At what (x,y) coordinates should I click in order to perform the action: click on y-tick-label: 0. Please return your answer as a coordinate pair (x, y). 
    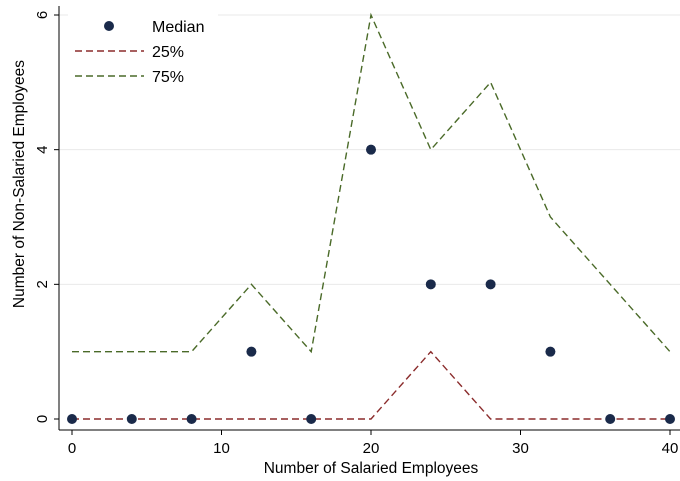
    Looking at the image, I should click on (42, 419).